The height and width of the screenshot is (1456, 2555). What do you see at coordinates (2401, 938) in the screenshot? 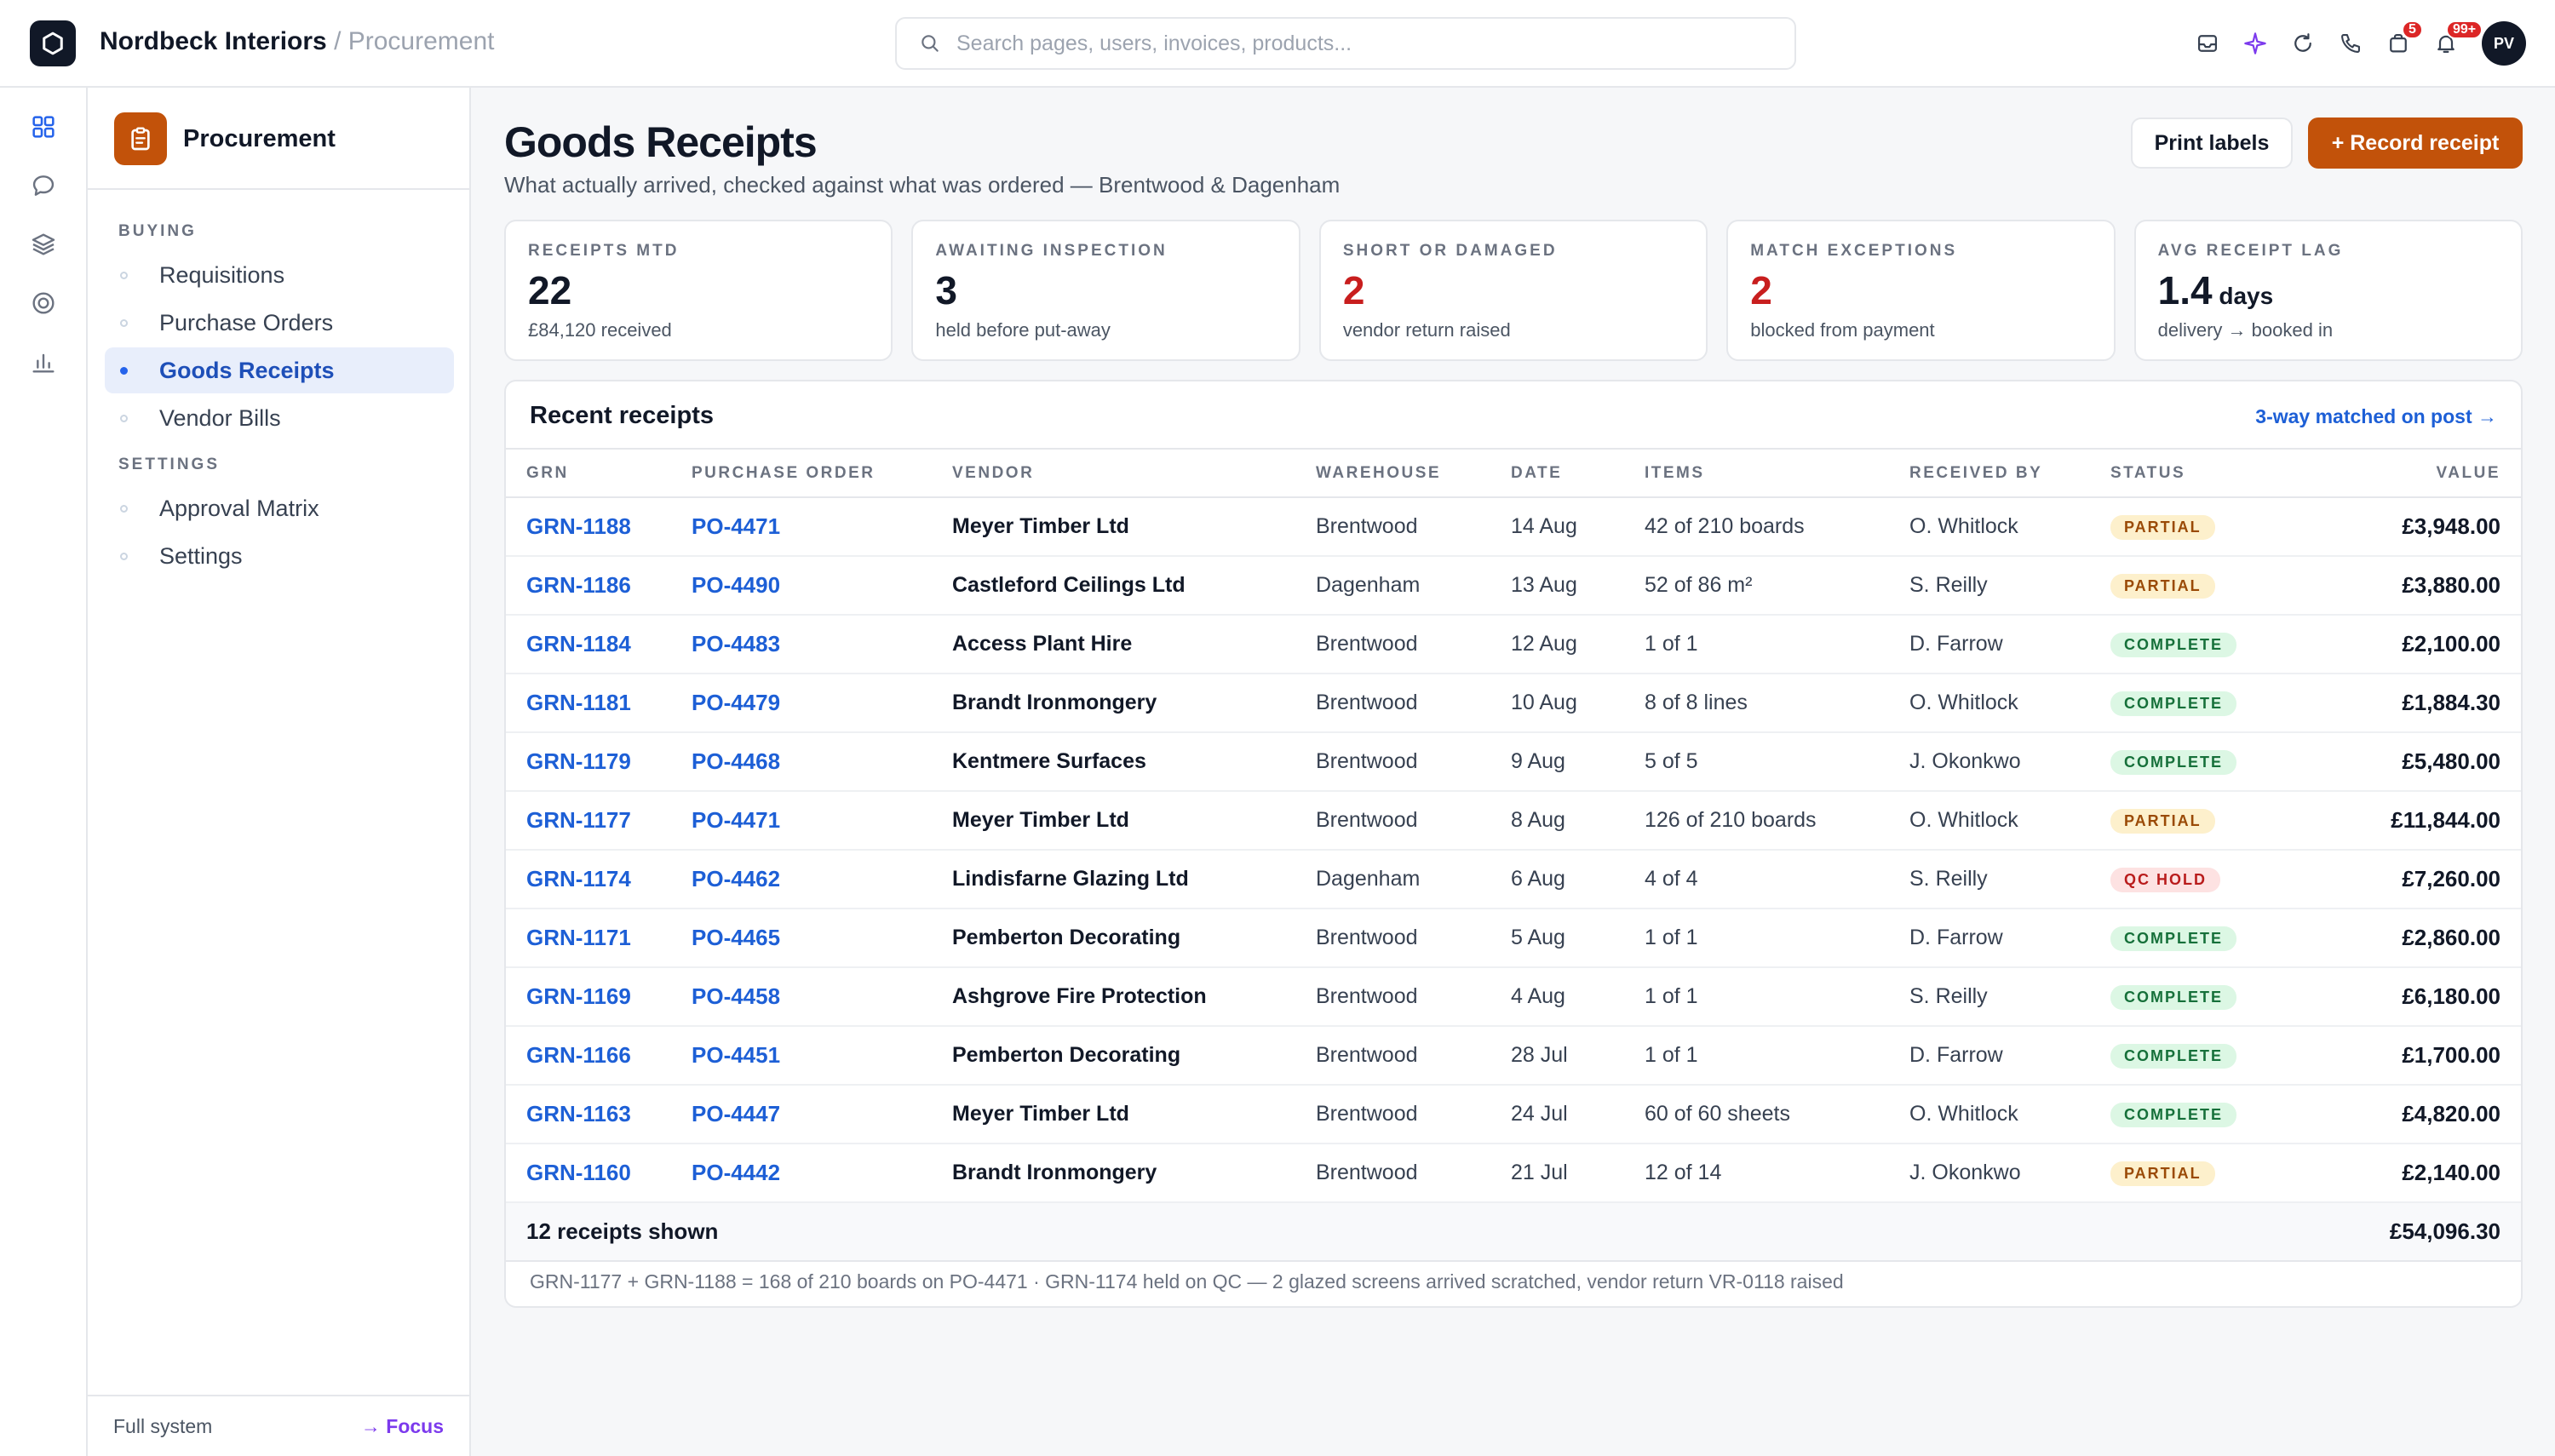
I see `value-cell: £2,860.00` at bounding box center [2401, 938].